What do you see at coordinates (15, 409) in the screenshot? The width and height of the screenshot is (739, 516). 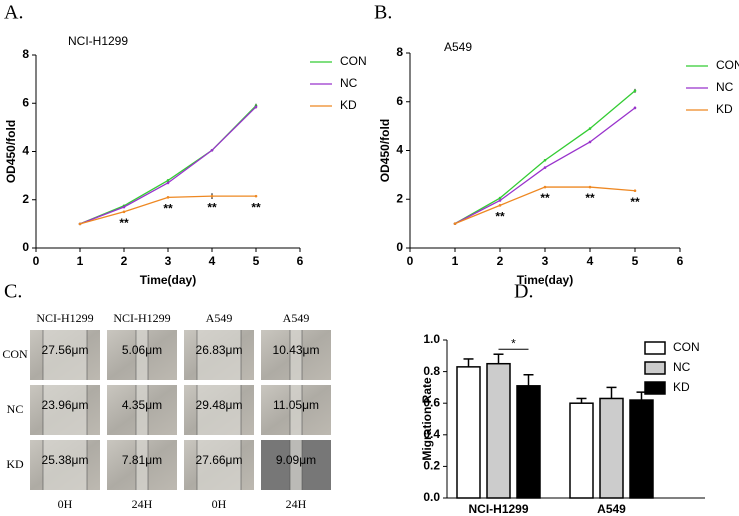 I see `row-label: NC` at bounding box center [15, 409].